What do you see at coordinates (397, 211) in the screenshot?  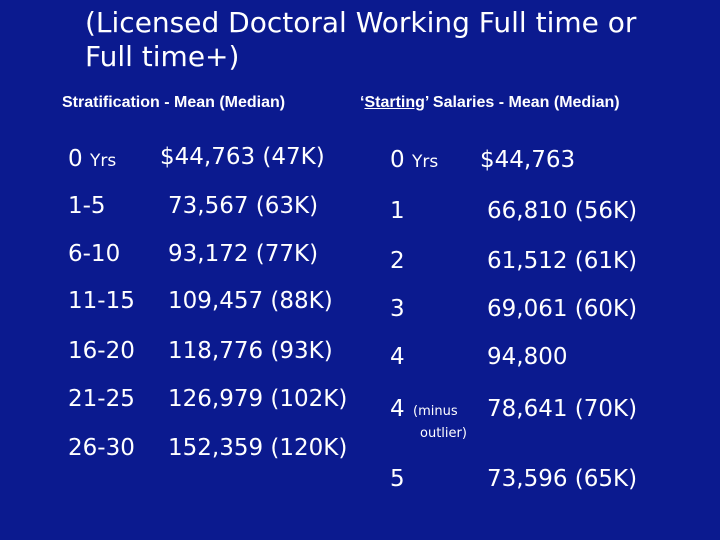 I see `table-row-year: 1` at bounding box center [397, 211].